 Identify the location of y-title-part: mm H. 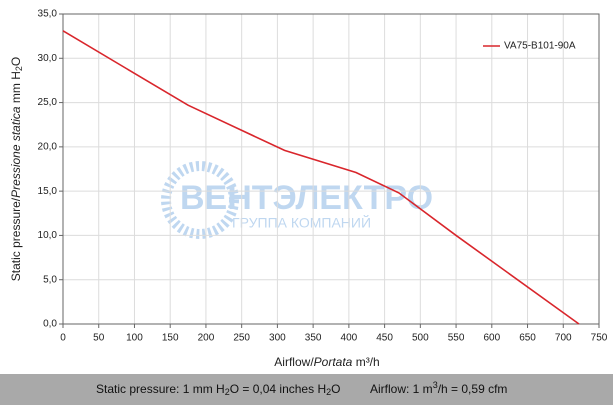
(16, 88).